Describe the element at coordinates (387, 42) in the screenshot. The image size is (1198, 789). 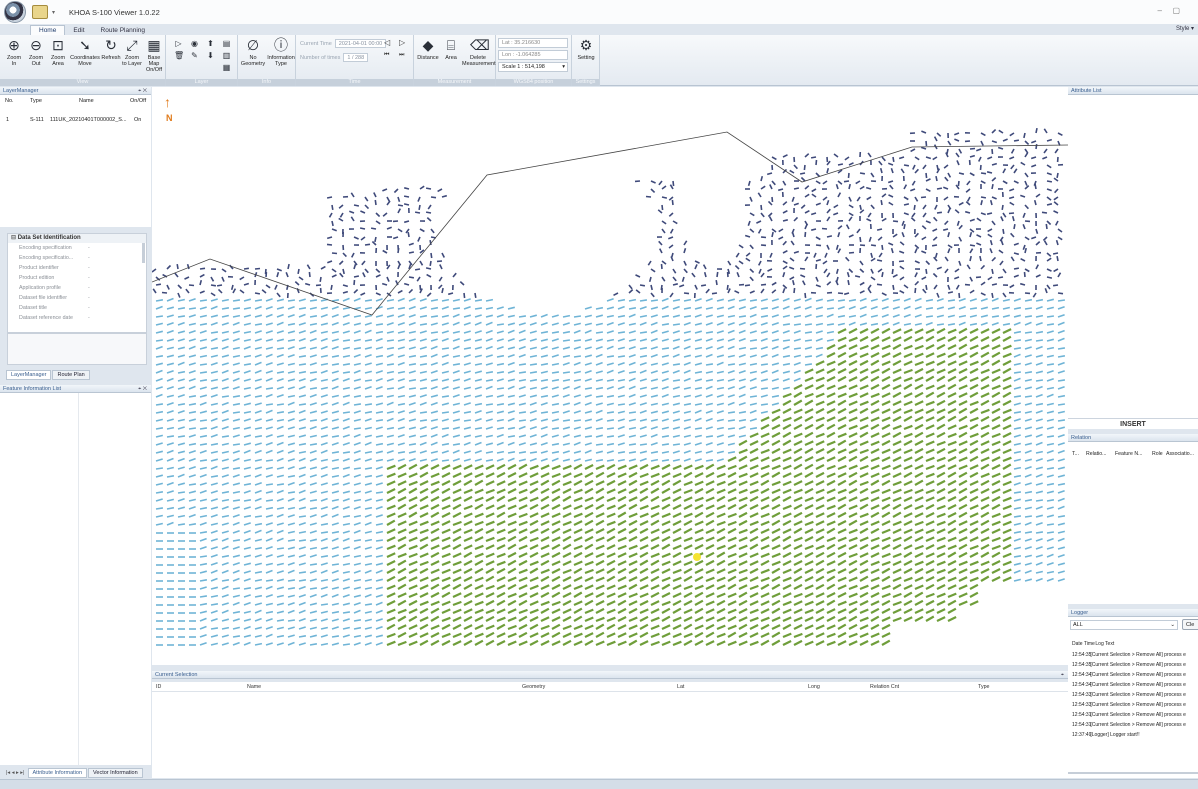
I see `time-prev-button: ◁` at that location.